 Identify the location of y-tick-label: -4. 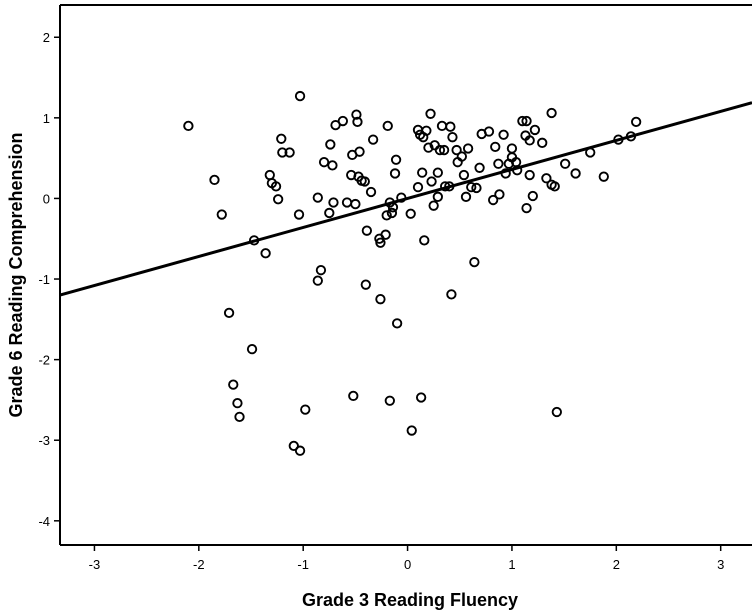
(44, 521).